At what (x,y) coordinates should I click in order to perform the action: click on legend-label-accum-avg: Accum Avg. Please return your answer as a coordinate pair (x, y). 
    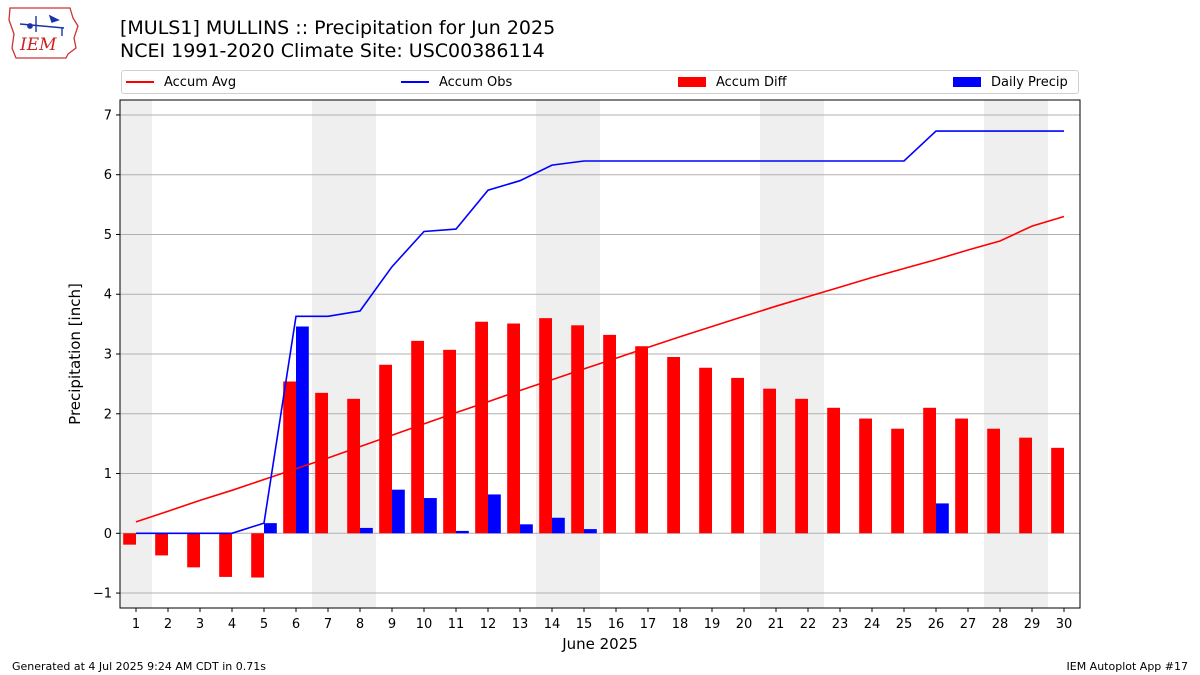
    Looking at the image, I should click on (200, 82).